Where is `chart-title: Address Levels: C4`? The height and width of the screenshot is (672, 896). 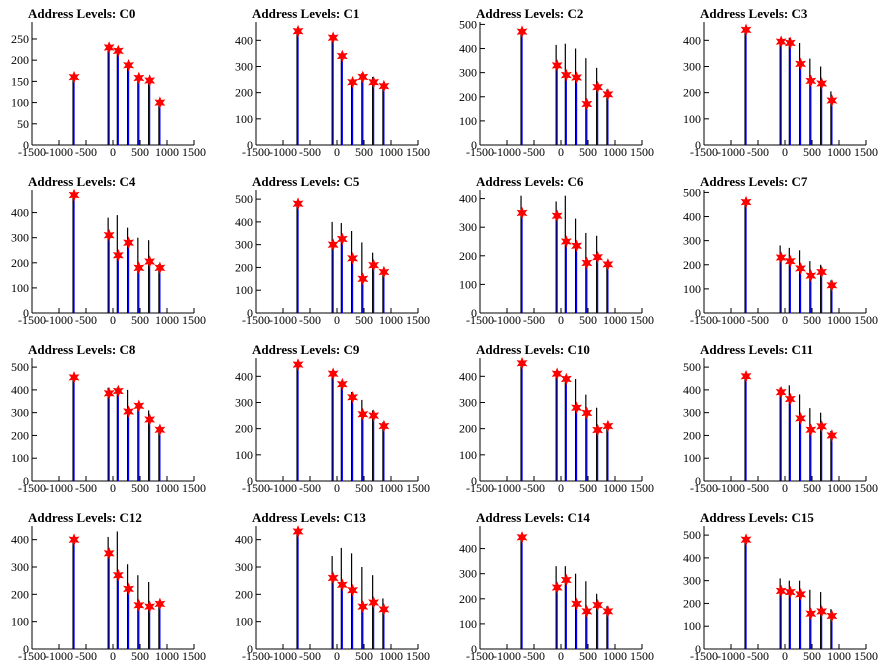
chart-title: Address Levels: C4 is located at coordinates (82, 181).